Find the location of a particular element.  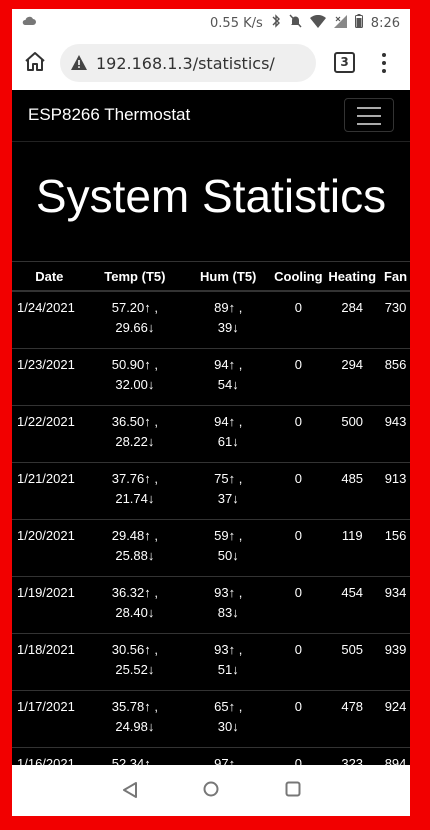

cell-date: 1/21/2021 is located at coordinates (49, 491).